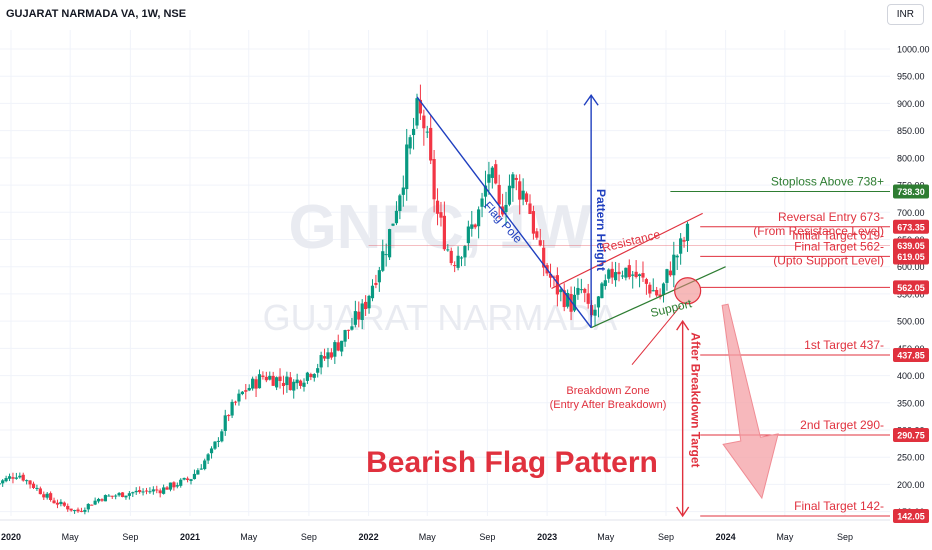  Describe the element at coordinates (601, 230) in the screenshot. I see `pattern-height-label: Pattern Height` at that location.